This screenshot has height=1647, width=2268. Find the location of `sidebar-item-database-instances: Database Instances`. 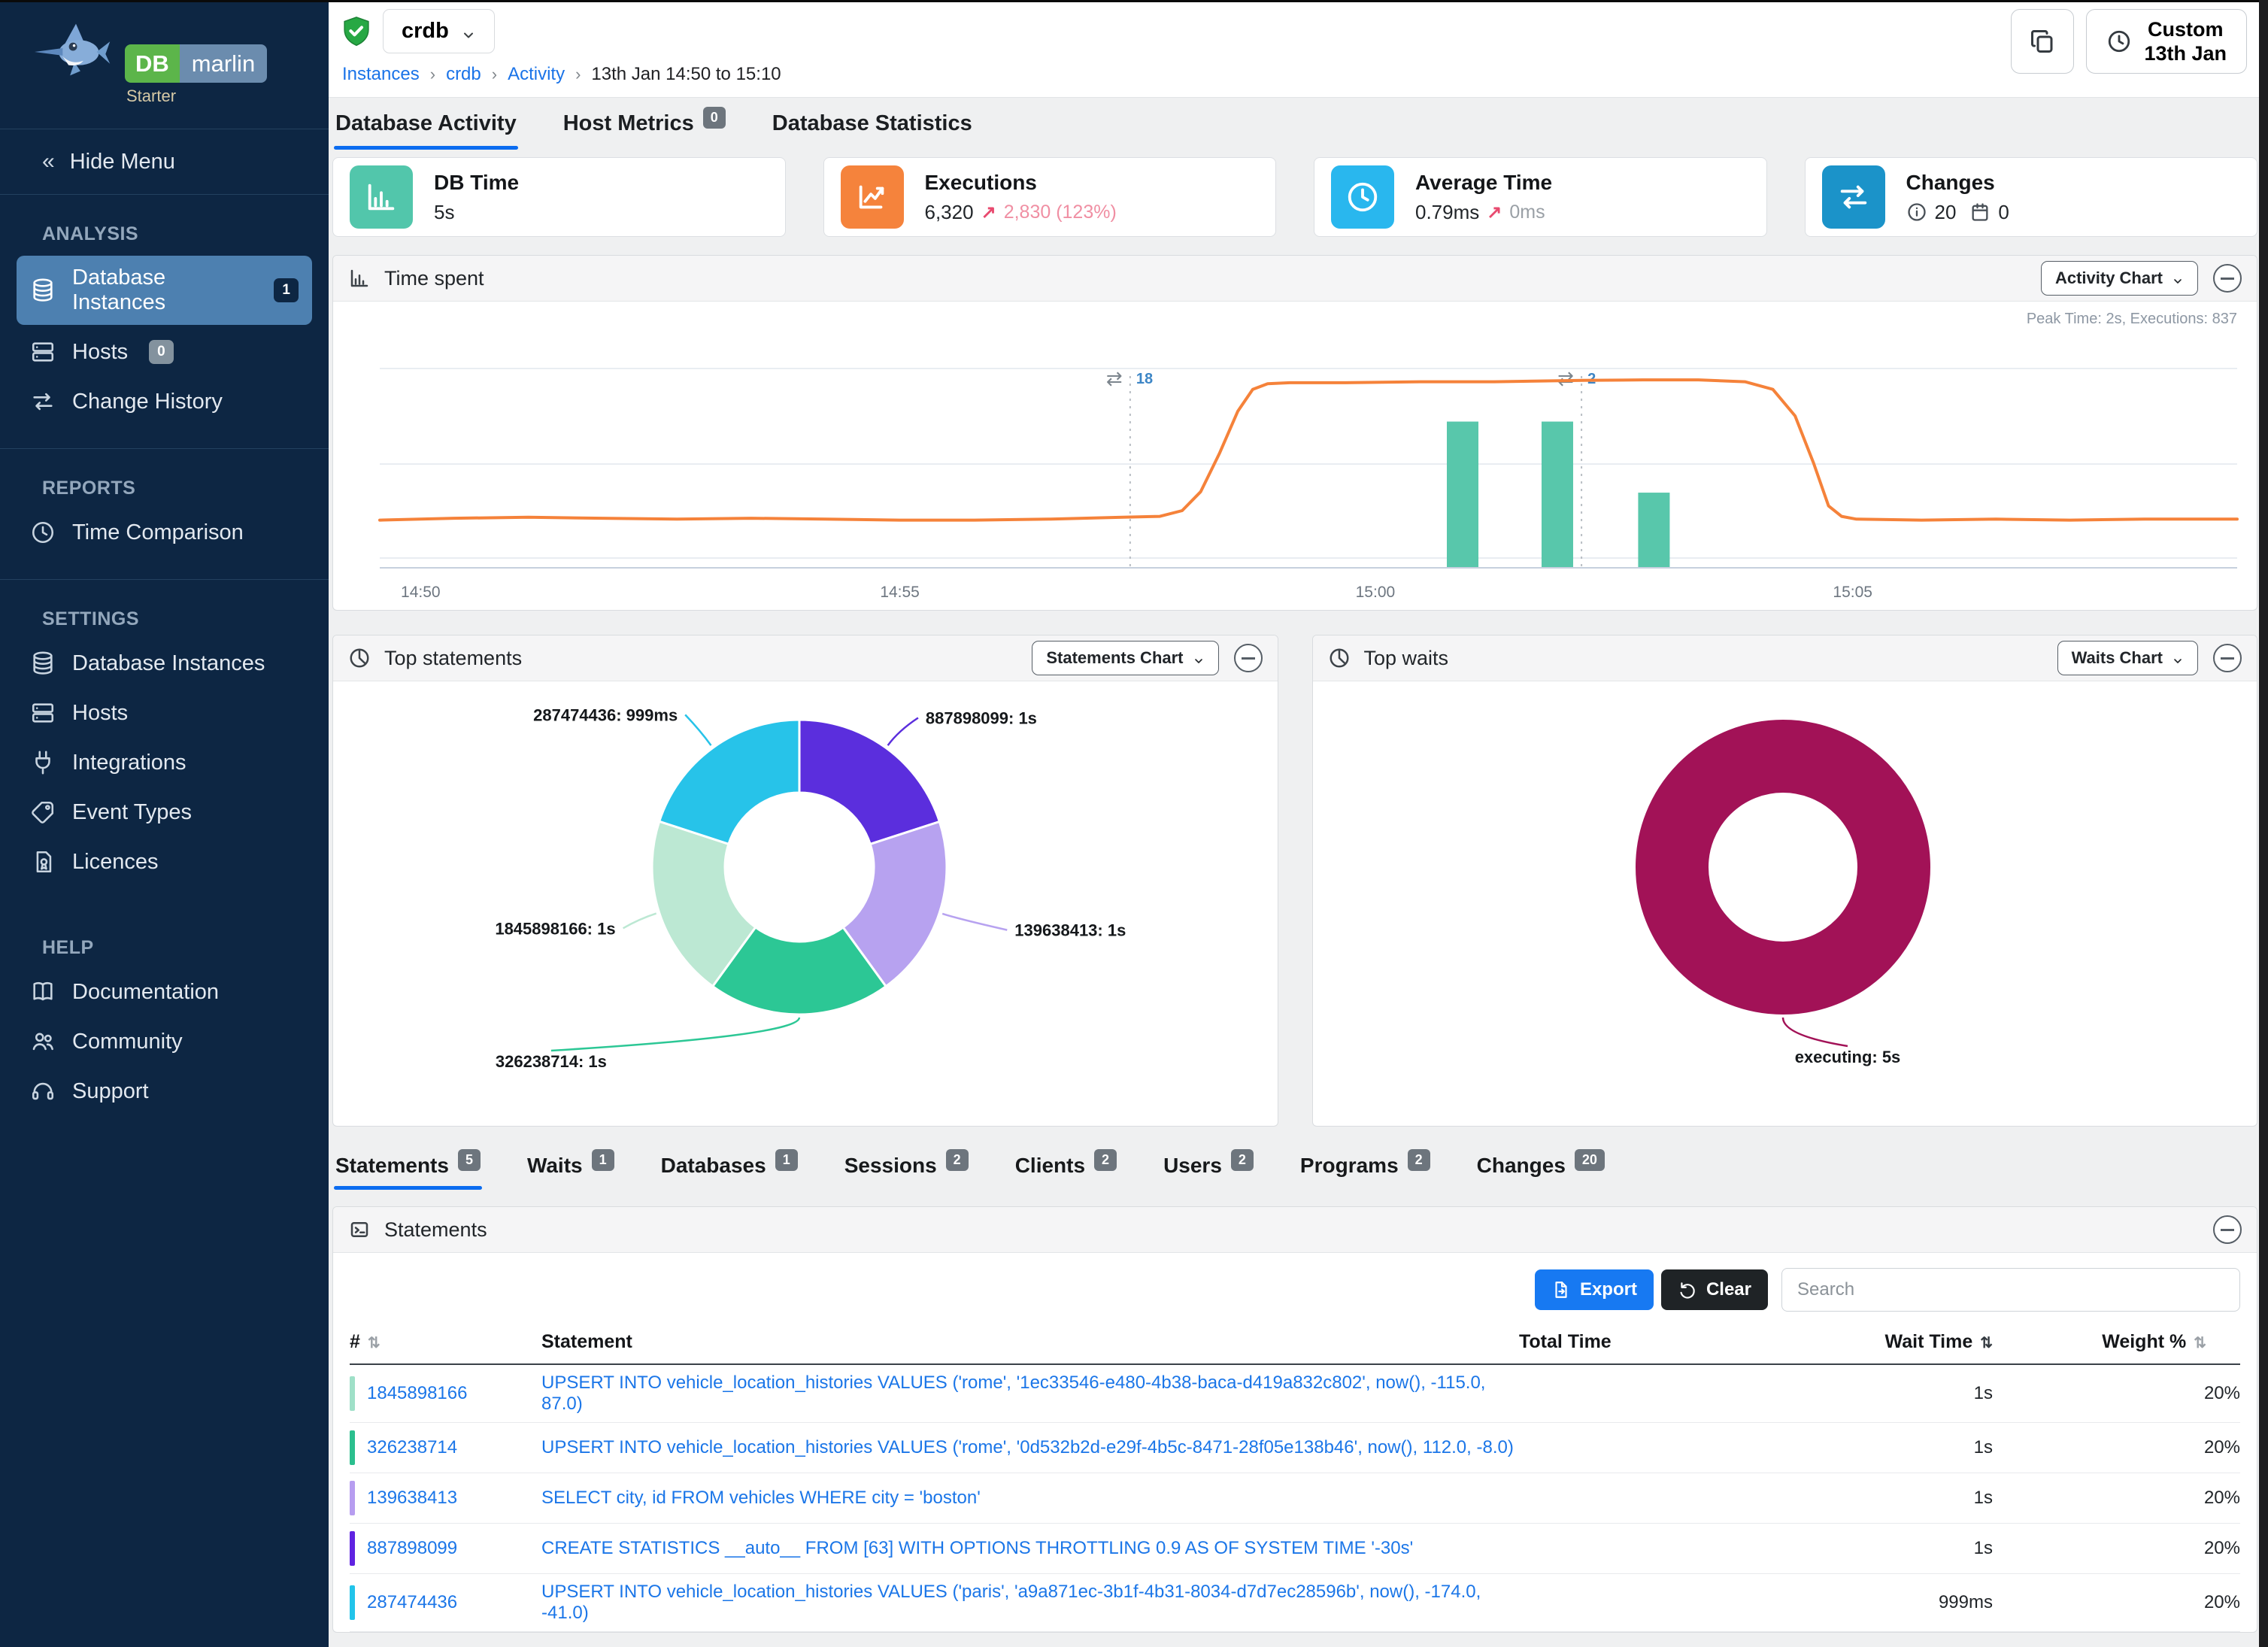

sidebar-item-database-instances: Database Instances is located at coordinates (164, 663).